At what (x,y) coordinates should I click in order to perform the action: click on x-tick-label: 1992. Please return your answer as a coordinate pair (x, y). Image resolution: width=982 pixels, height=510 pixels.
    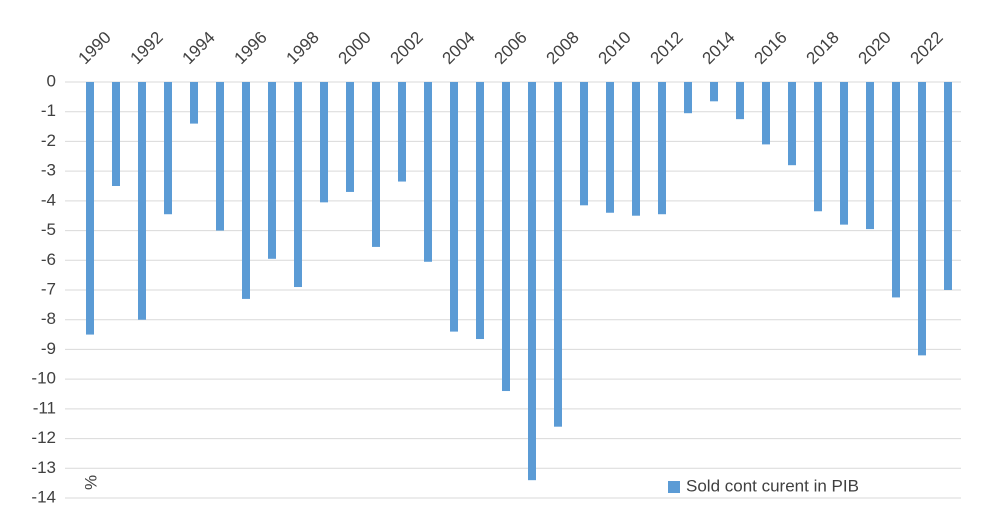
    Looking at the image, I should click on (147, 48).